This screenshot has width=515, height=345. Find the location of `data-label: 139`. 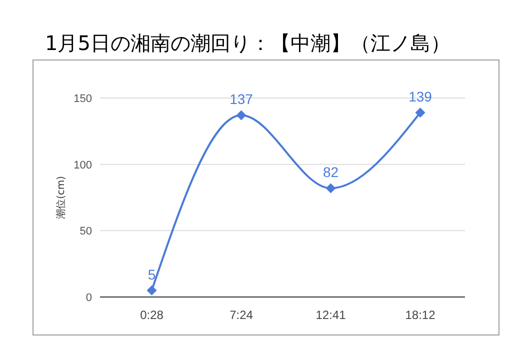

data-label: 139 is located at coordinates (420, 96).